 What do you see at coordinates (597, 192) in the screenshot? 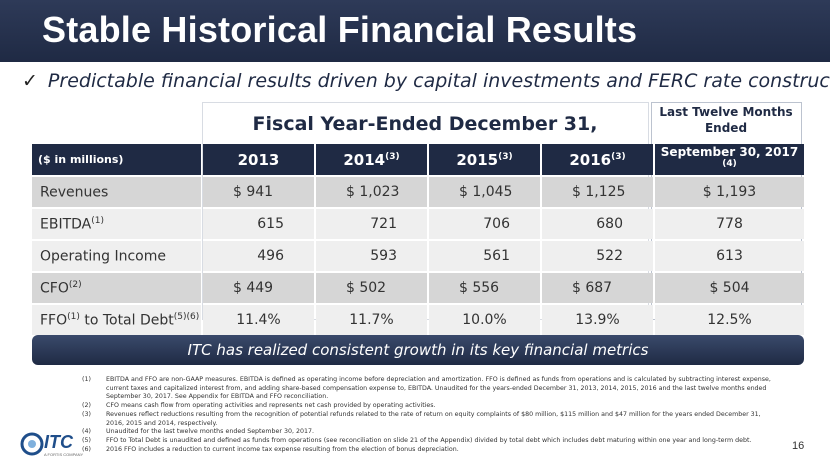
I see `table-cell: $ 1,125` at bounding box center [597, 192].